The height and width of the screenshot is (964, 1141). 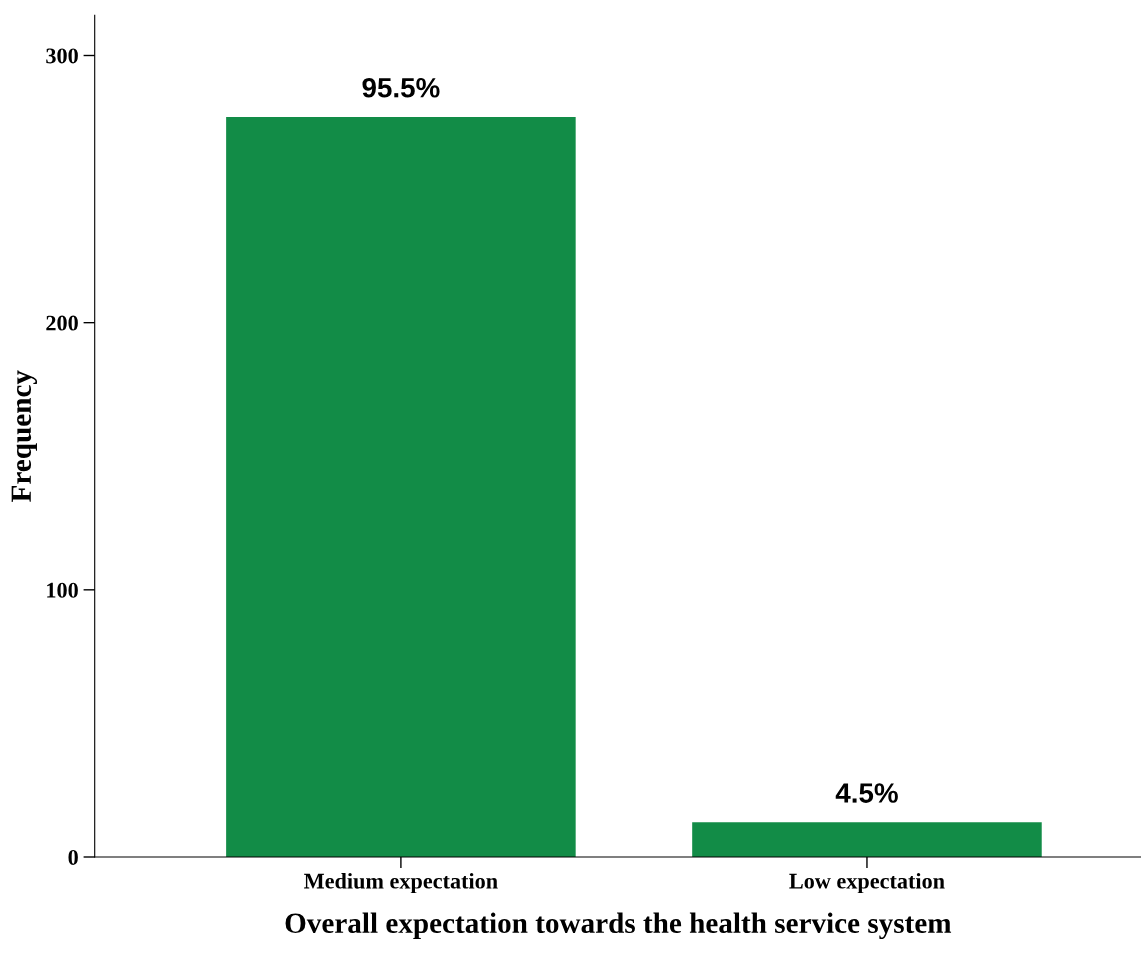 What do you see at coordinates (618, 926) in the screenshot?
I see `x-axis-title: Overall expectation towards the health service system` at bounding box center [618, 926].